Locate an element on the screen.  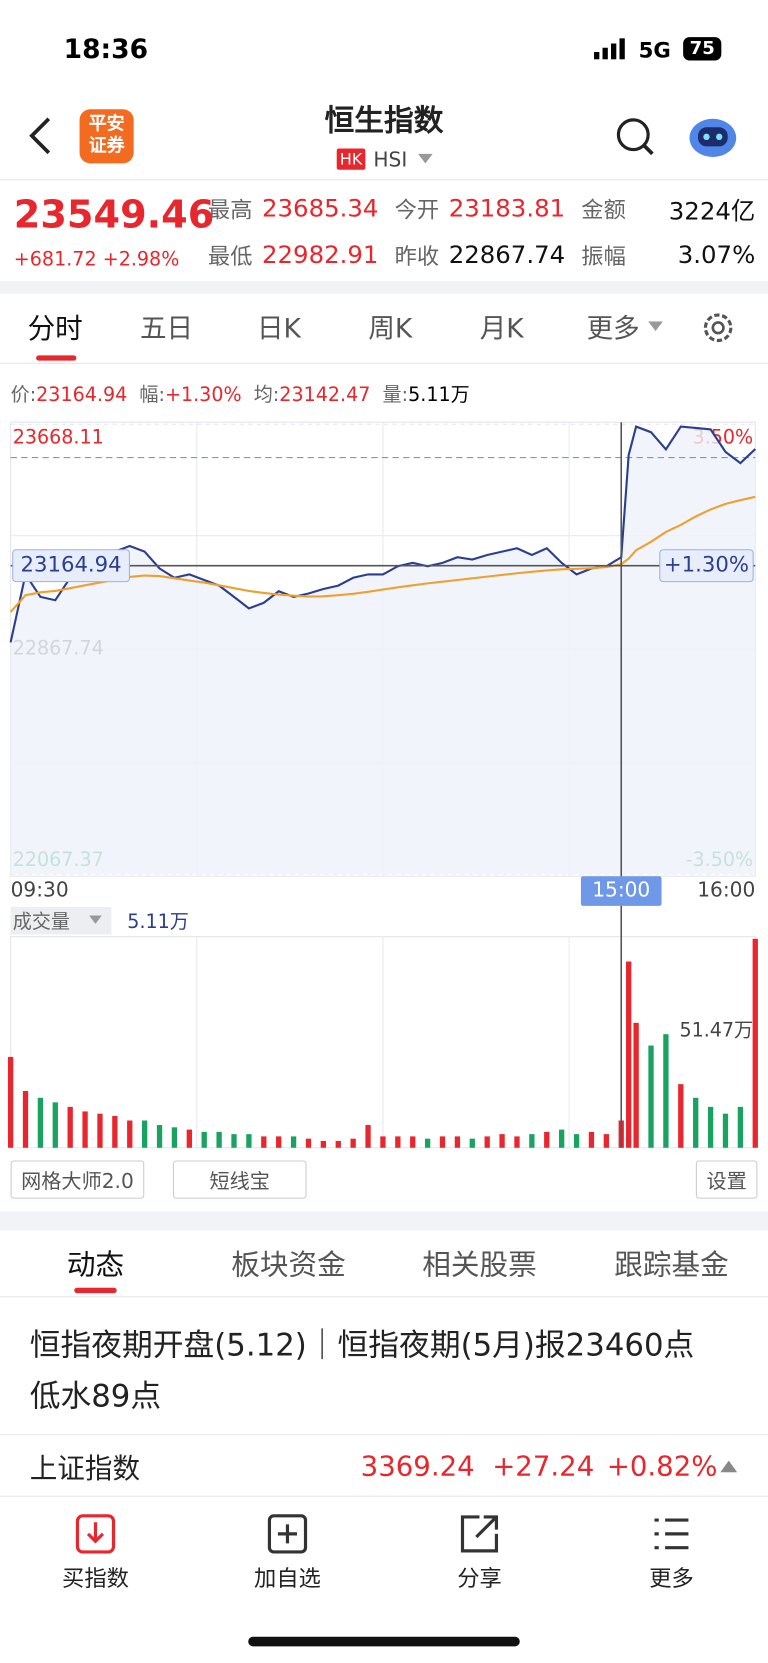
network: 5G is located at coordinates (654, 50).